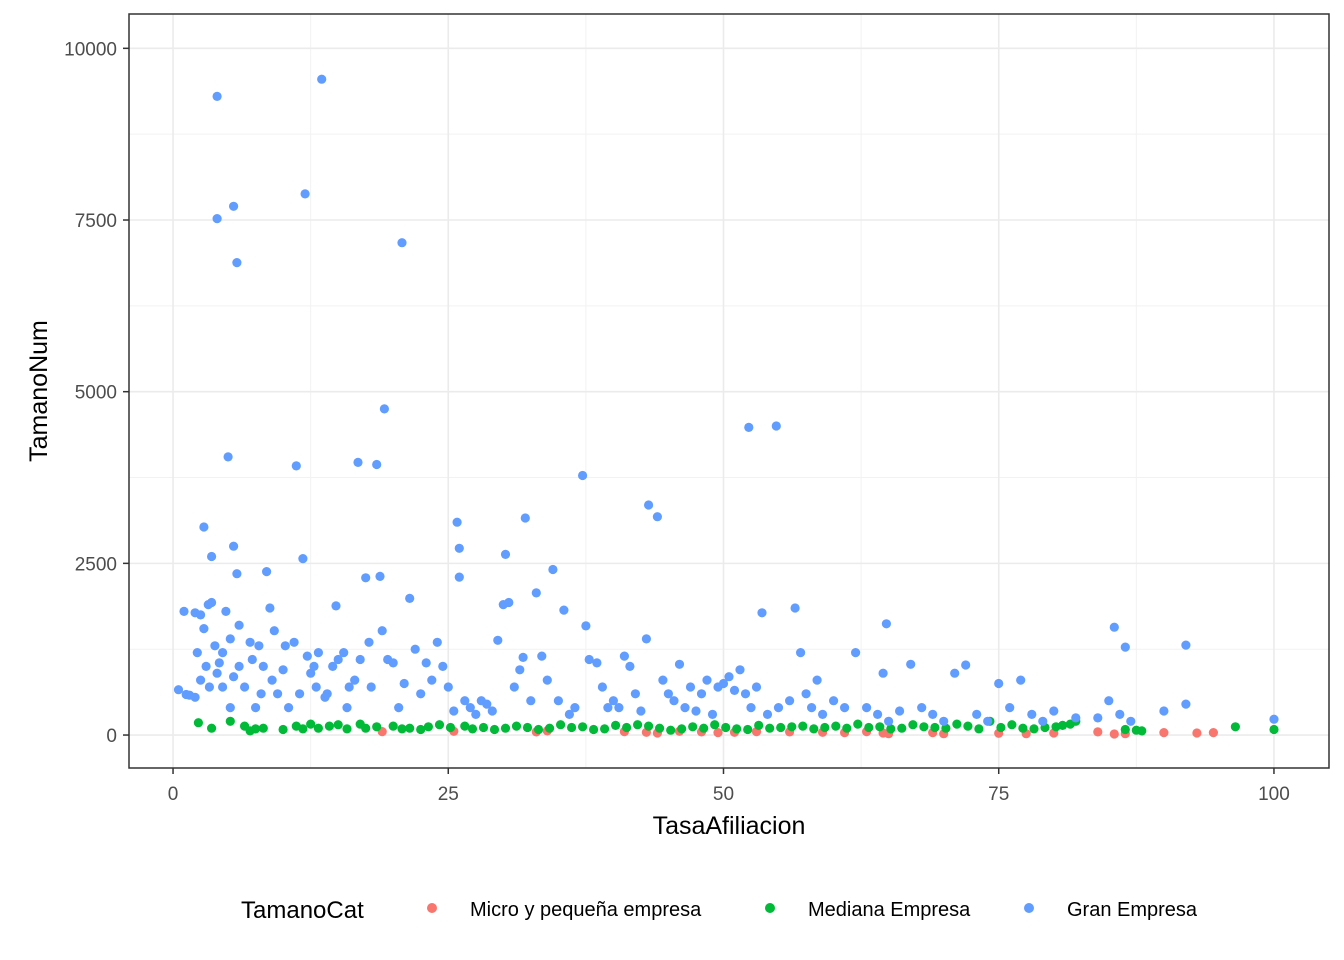 The image size is (1344, 960). Describe the element at coordinates (998, 794) in the screenshot. I see `x-tick-label: 75` at that location.